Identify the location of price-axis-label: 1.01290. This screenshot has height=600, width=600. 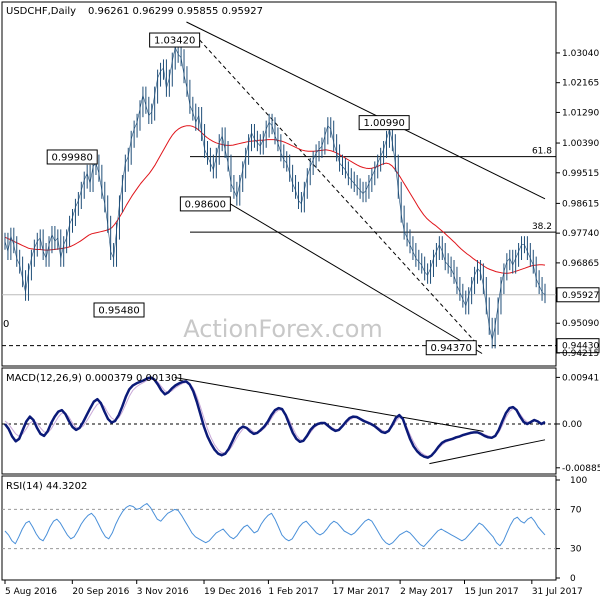
(580, 113).